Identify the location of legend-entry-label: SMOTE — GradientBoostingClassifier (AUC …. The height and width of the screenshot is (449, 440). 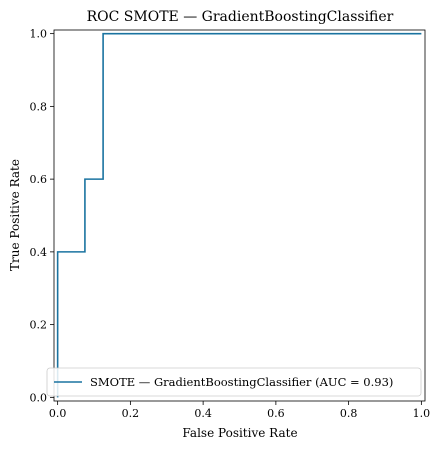
(241, 382).